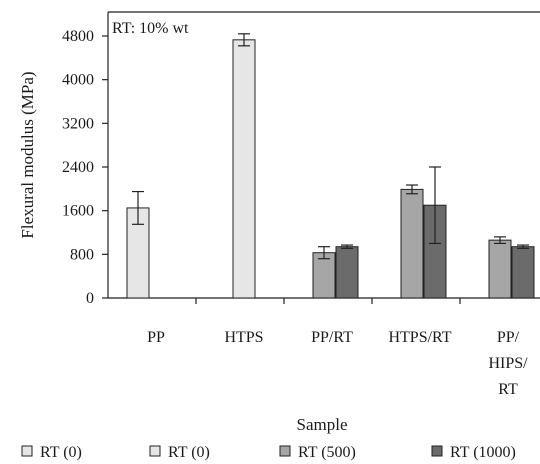  Describe the element at coordinates (78, 211) in the screenshot. I see `y-tick-label: 1600` at that location.